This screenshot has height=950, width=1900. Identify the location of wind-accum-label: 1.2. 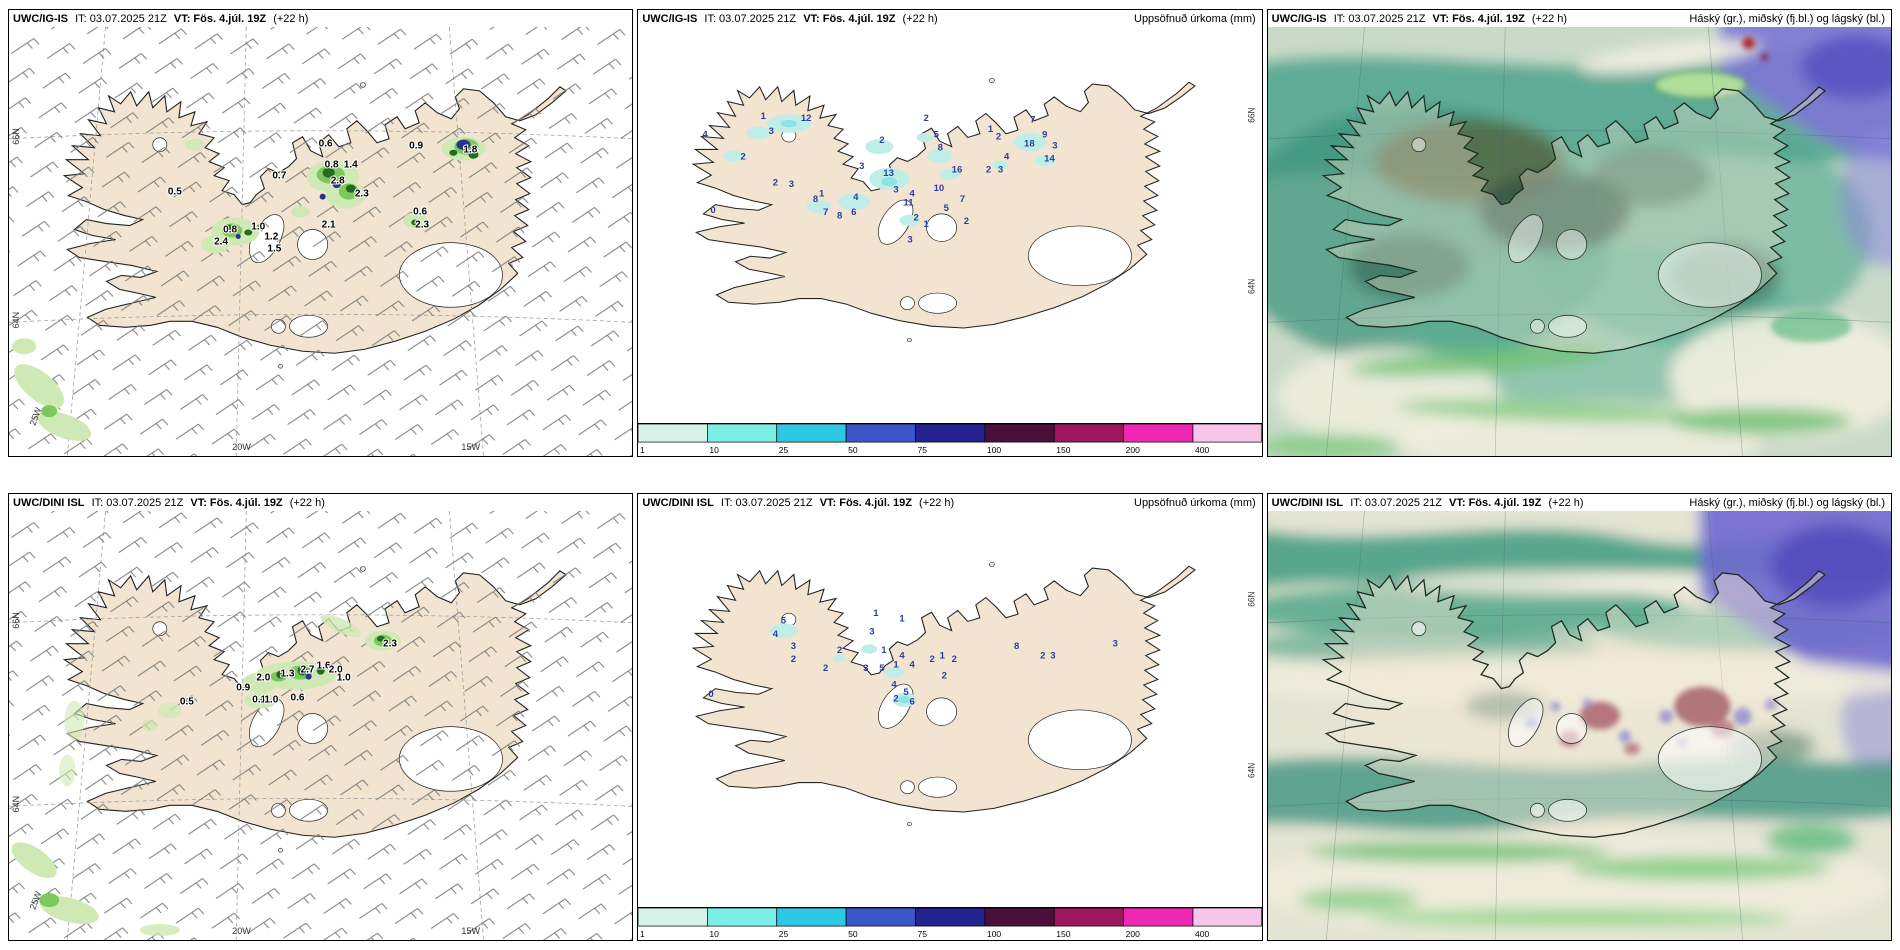
(271, 237).